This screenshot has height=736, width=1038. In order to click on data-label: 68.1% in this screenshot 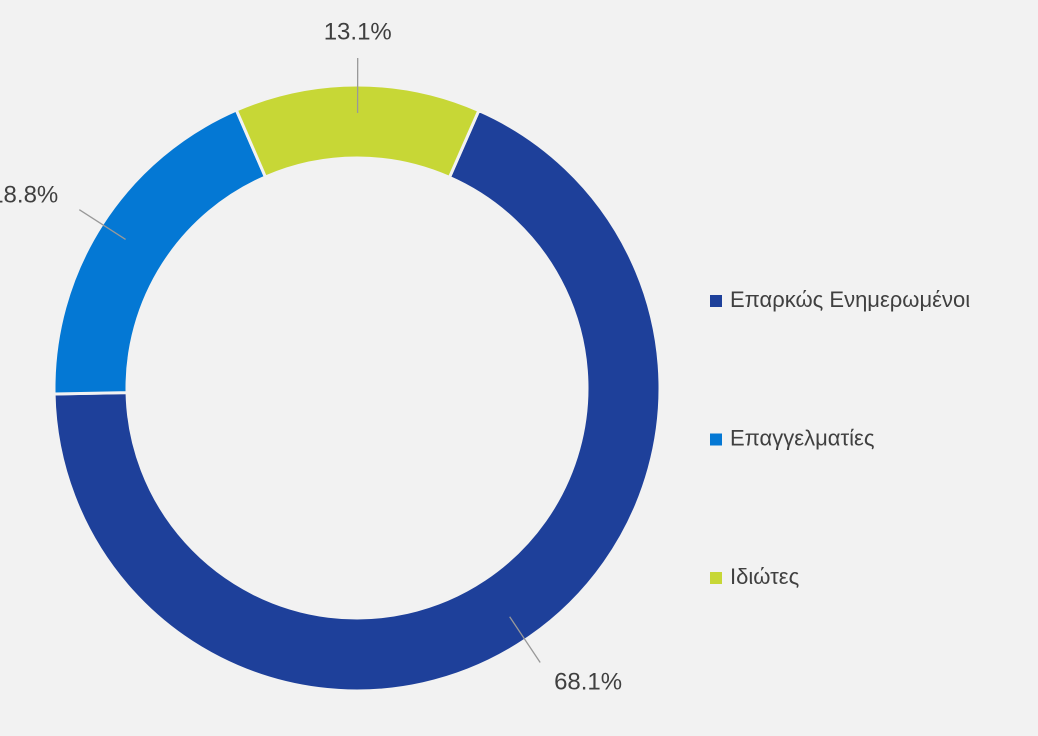, I will do `click(588, 682)`.